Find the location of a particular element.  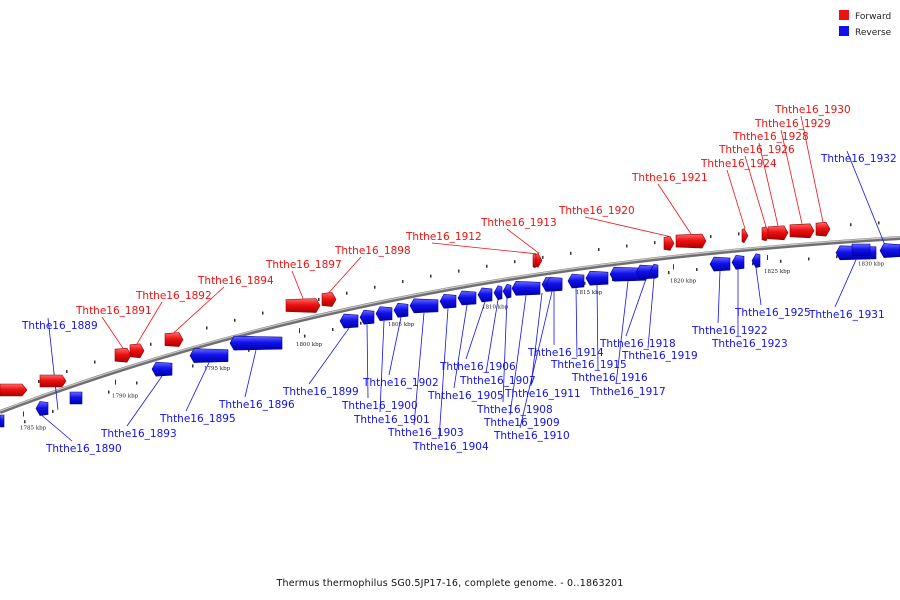

gene-label-ththe16_1923: Ththe16_1923 is located at coordinates (749, 344).